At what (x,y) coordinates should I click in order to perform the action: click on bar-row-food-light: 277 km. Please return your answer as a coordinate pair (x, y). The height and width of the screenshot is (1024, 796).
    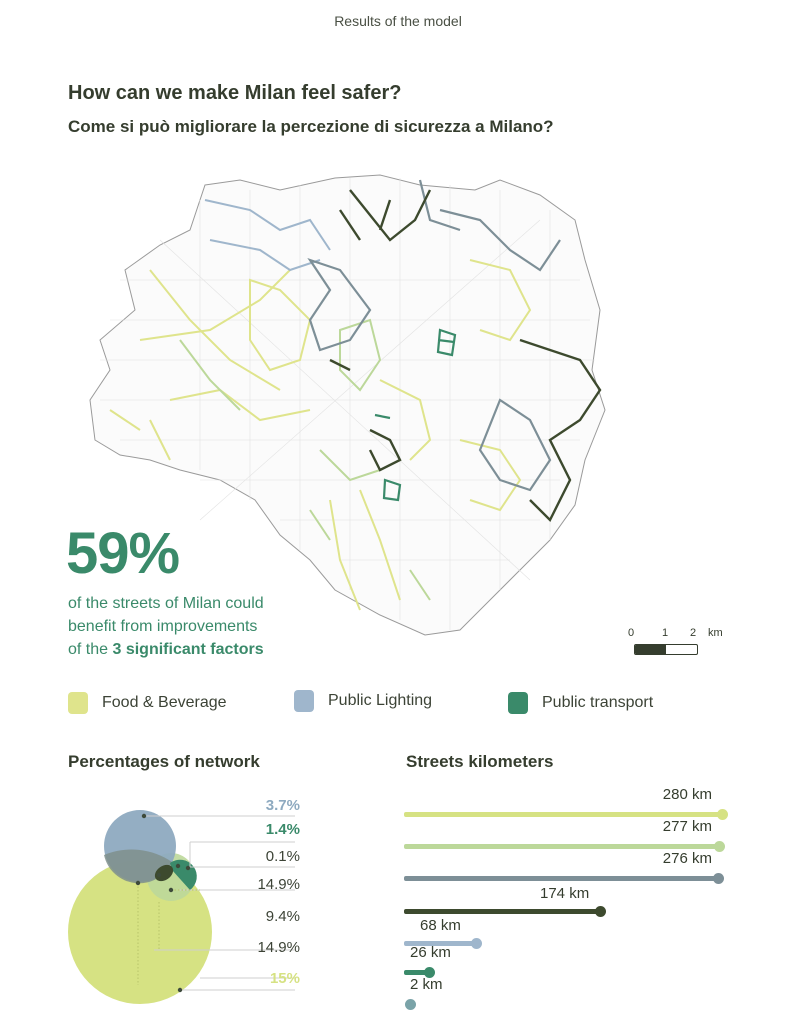
    Looking at the image, I should click on (570, 836).